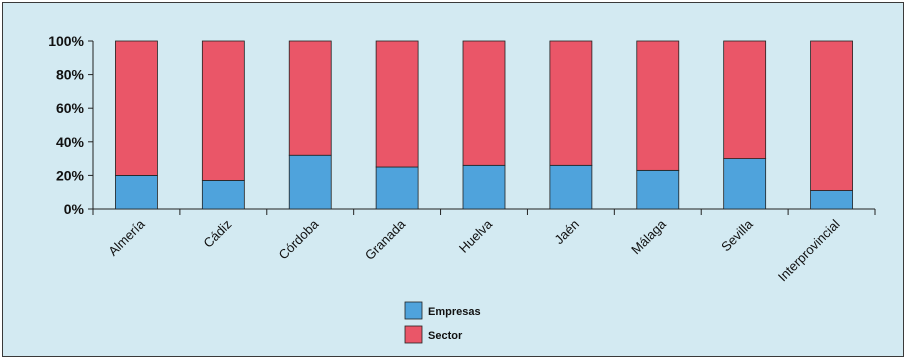 The image size is (908, 361). Describe the element at coordinates (476, 236) in the screenshot. I see `x-category-label: Huelva` at that location.